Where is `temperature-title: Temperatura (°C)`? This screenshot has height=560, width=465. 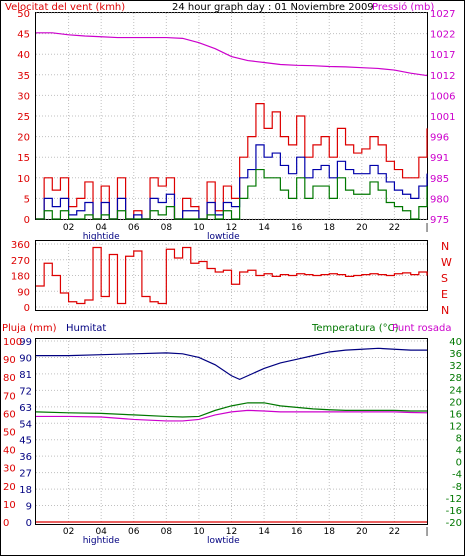
temperature-title: Temperatura (°C) is located at coordinates (355, 328).